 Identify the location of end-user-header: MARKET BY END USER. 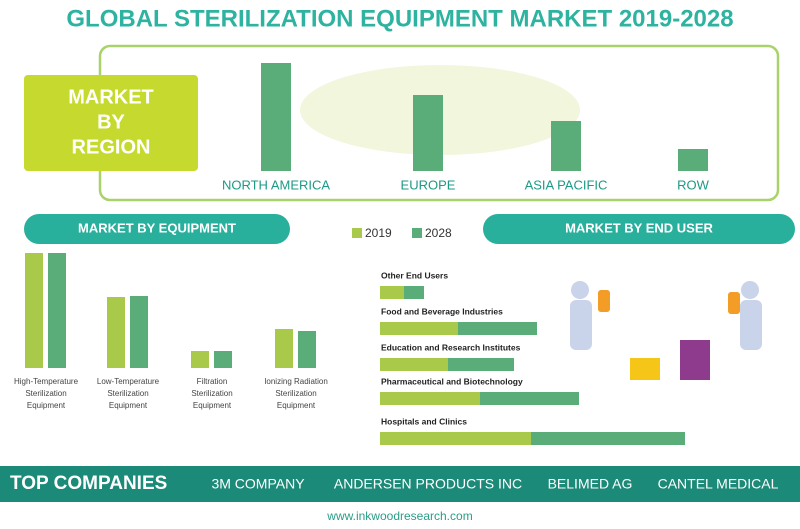
(639, 227).